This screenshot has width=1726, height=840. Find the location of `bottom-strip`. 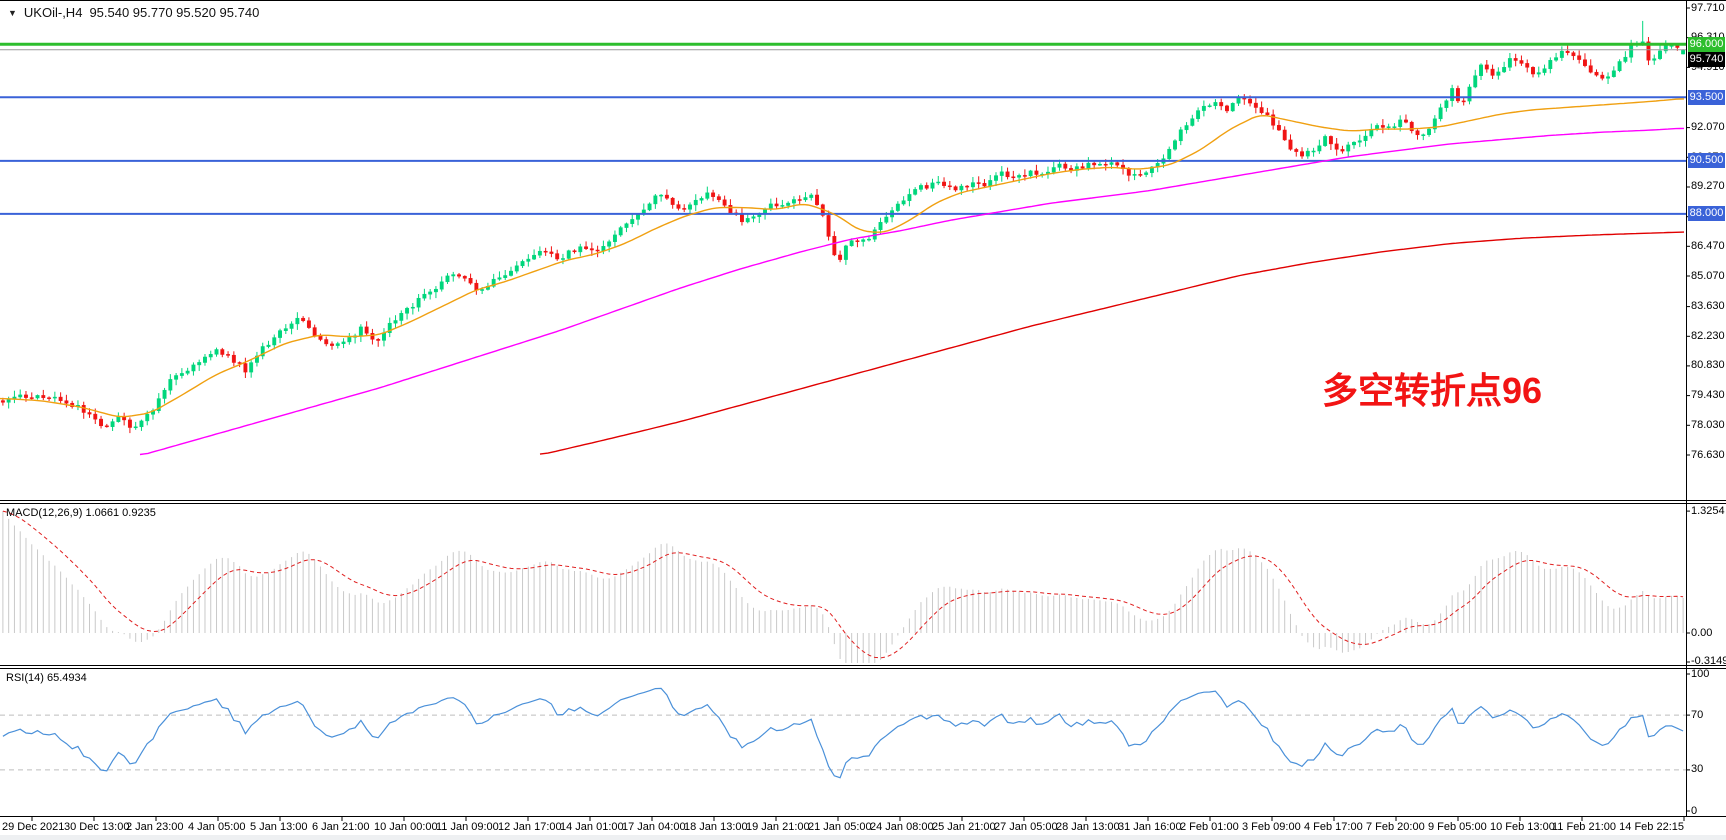

bottom-strip is located at coordinates (863, 837).